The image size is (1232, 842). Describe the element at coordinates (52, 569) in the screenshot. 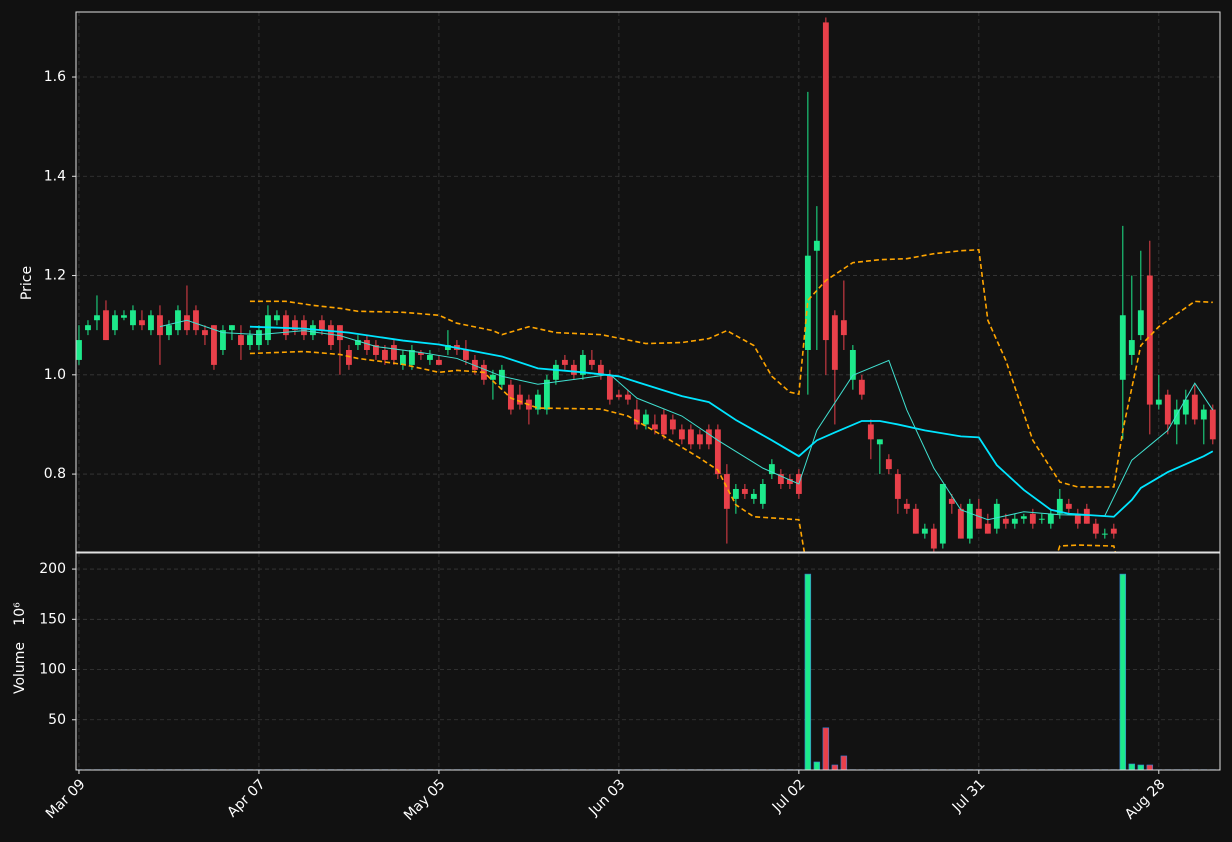

I see `y2-tick-label: 200` at that location.